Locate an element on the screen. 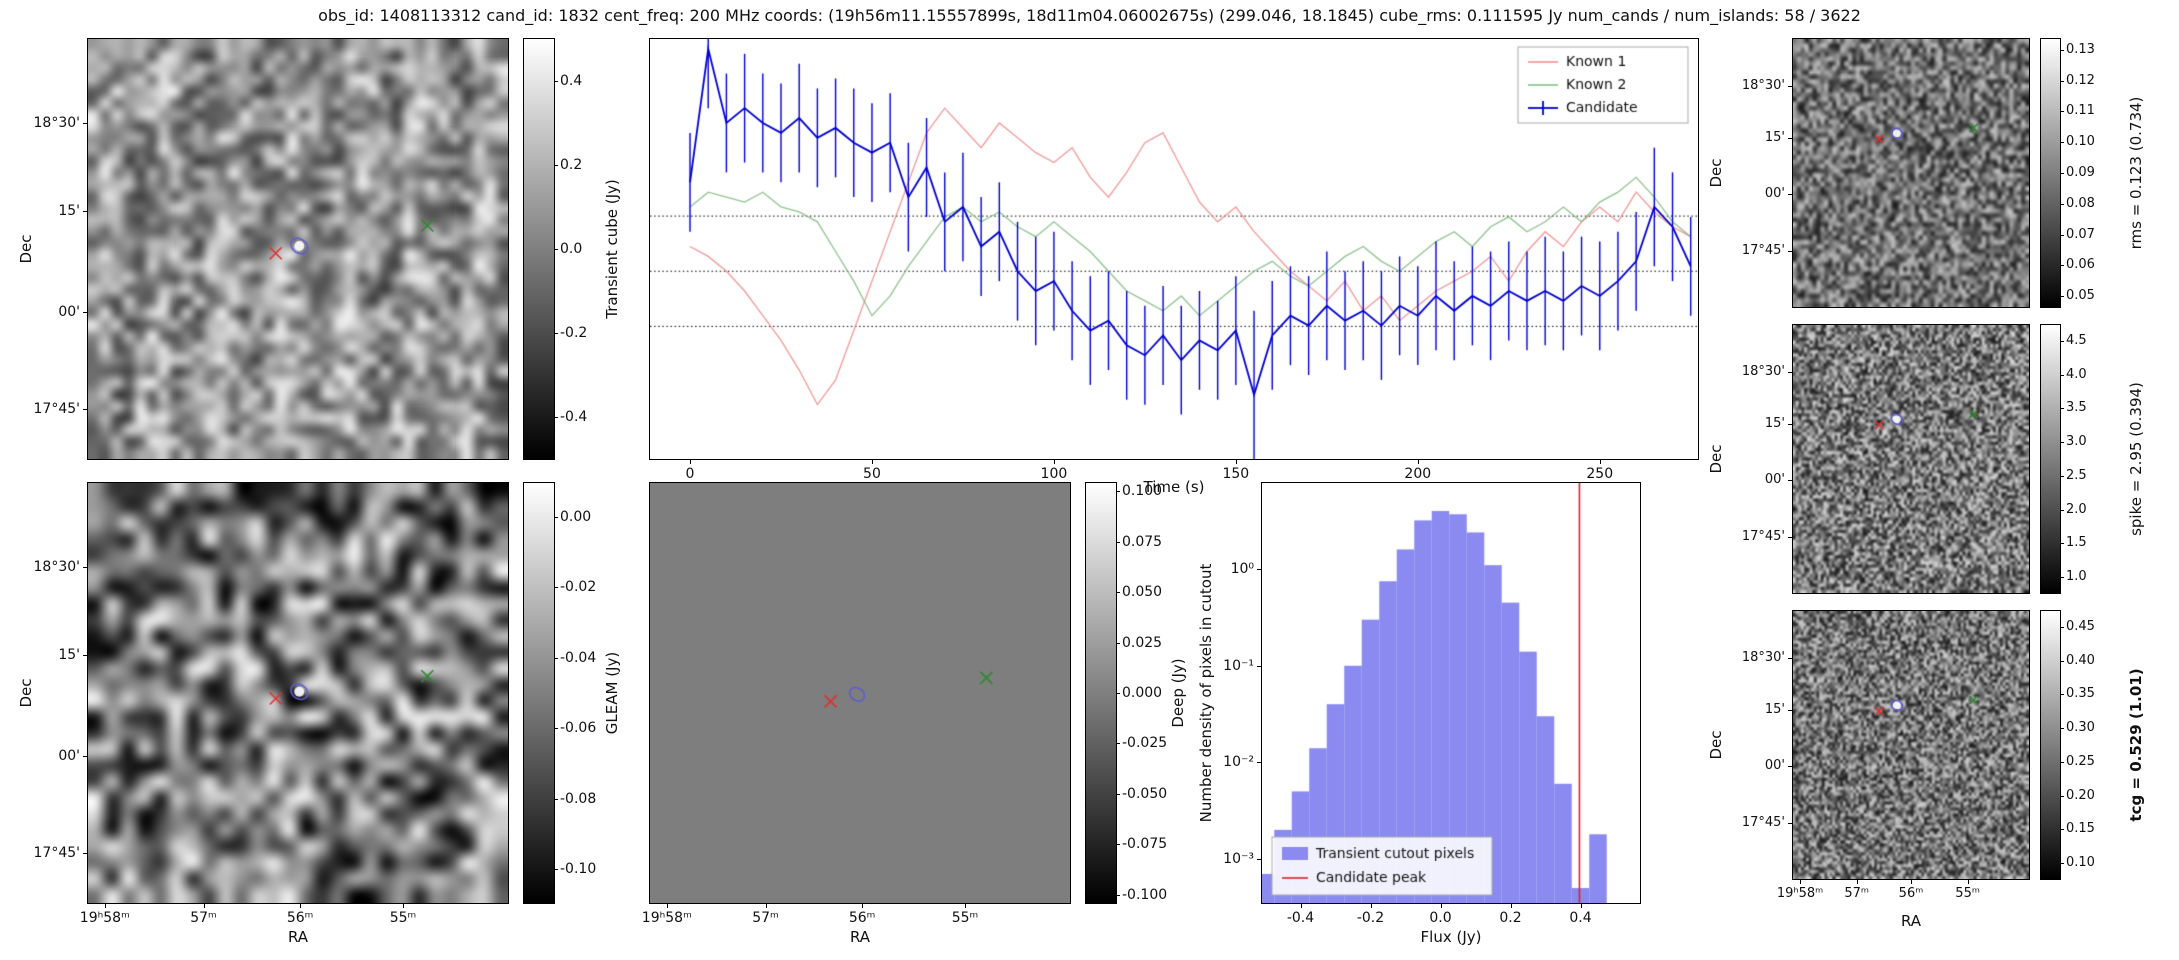 The image size is (2179, 960). tick-label: 0.08 is located at coordinates (2080, 203).